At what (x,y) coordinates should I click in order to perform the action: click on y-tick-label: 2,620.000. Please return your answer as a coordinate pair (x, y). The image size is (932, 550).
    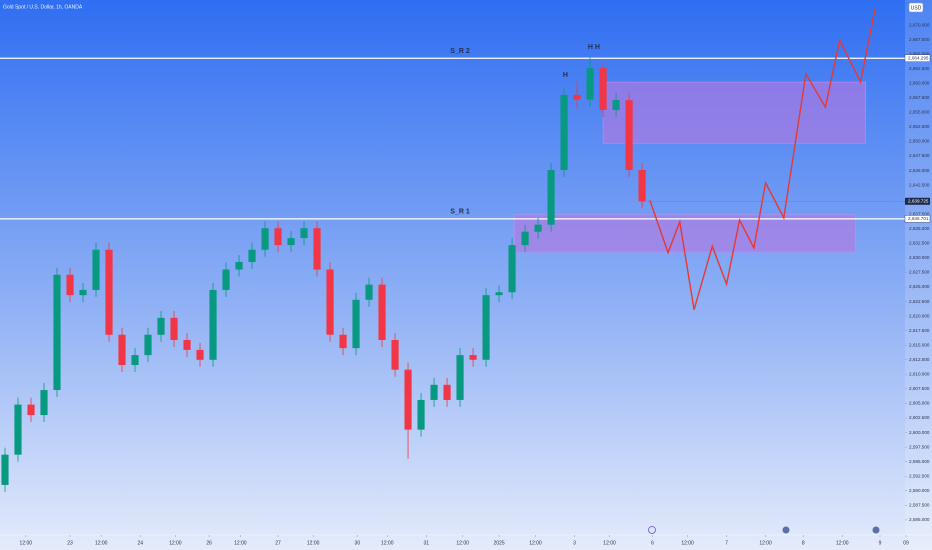
    Looking at the image, I should click on (919, 315).